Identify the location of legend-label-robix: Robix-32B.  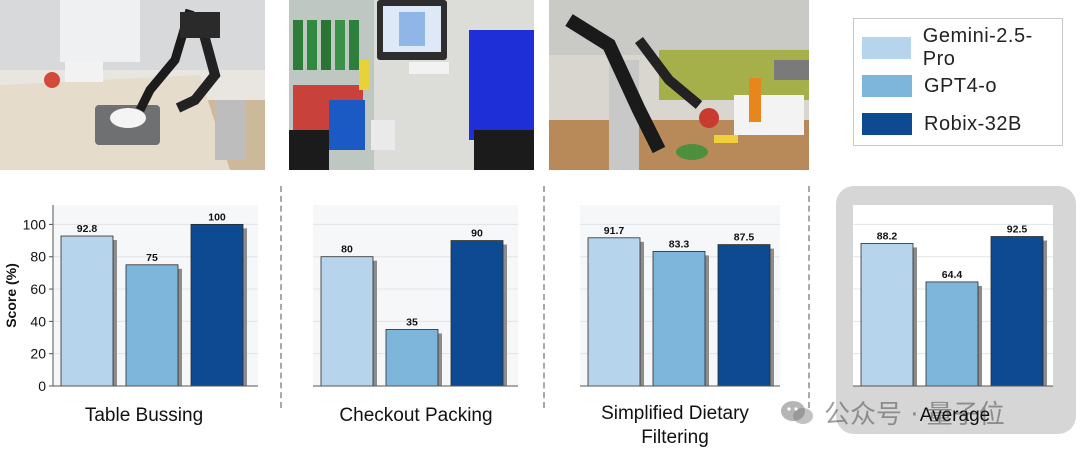
(973, 123).